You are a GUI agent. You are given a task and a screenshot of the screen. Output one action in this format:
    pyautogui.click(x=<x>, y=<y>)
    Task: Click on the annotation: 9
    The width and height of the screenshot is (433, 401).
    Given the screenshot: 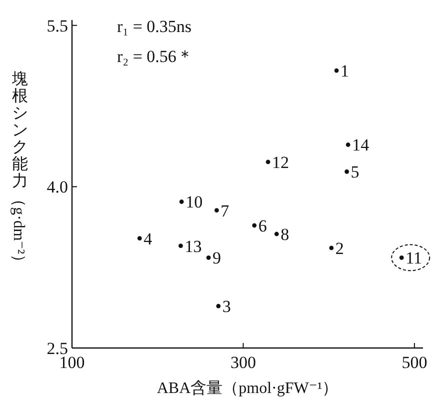 What is the action you would take?
    pyautogui.click(x=217, y=258)
    